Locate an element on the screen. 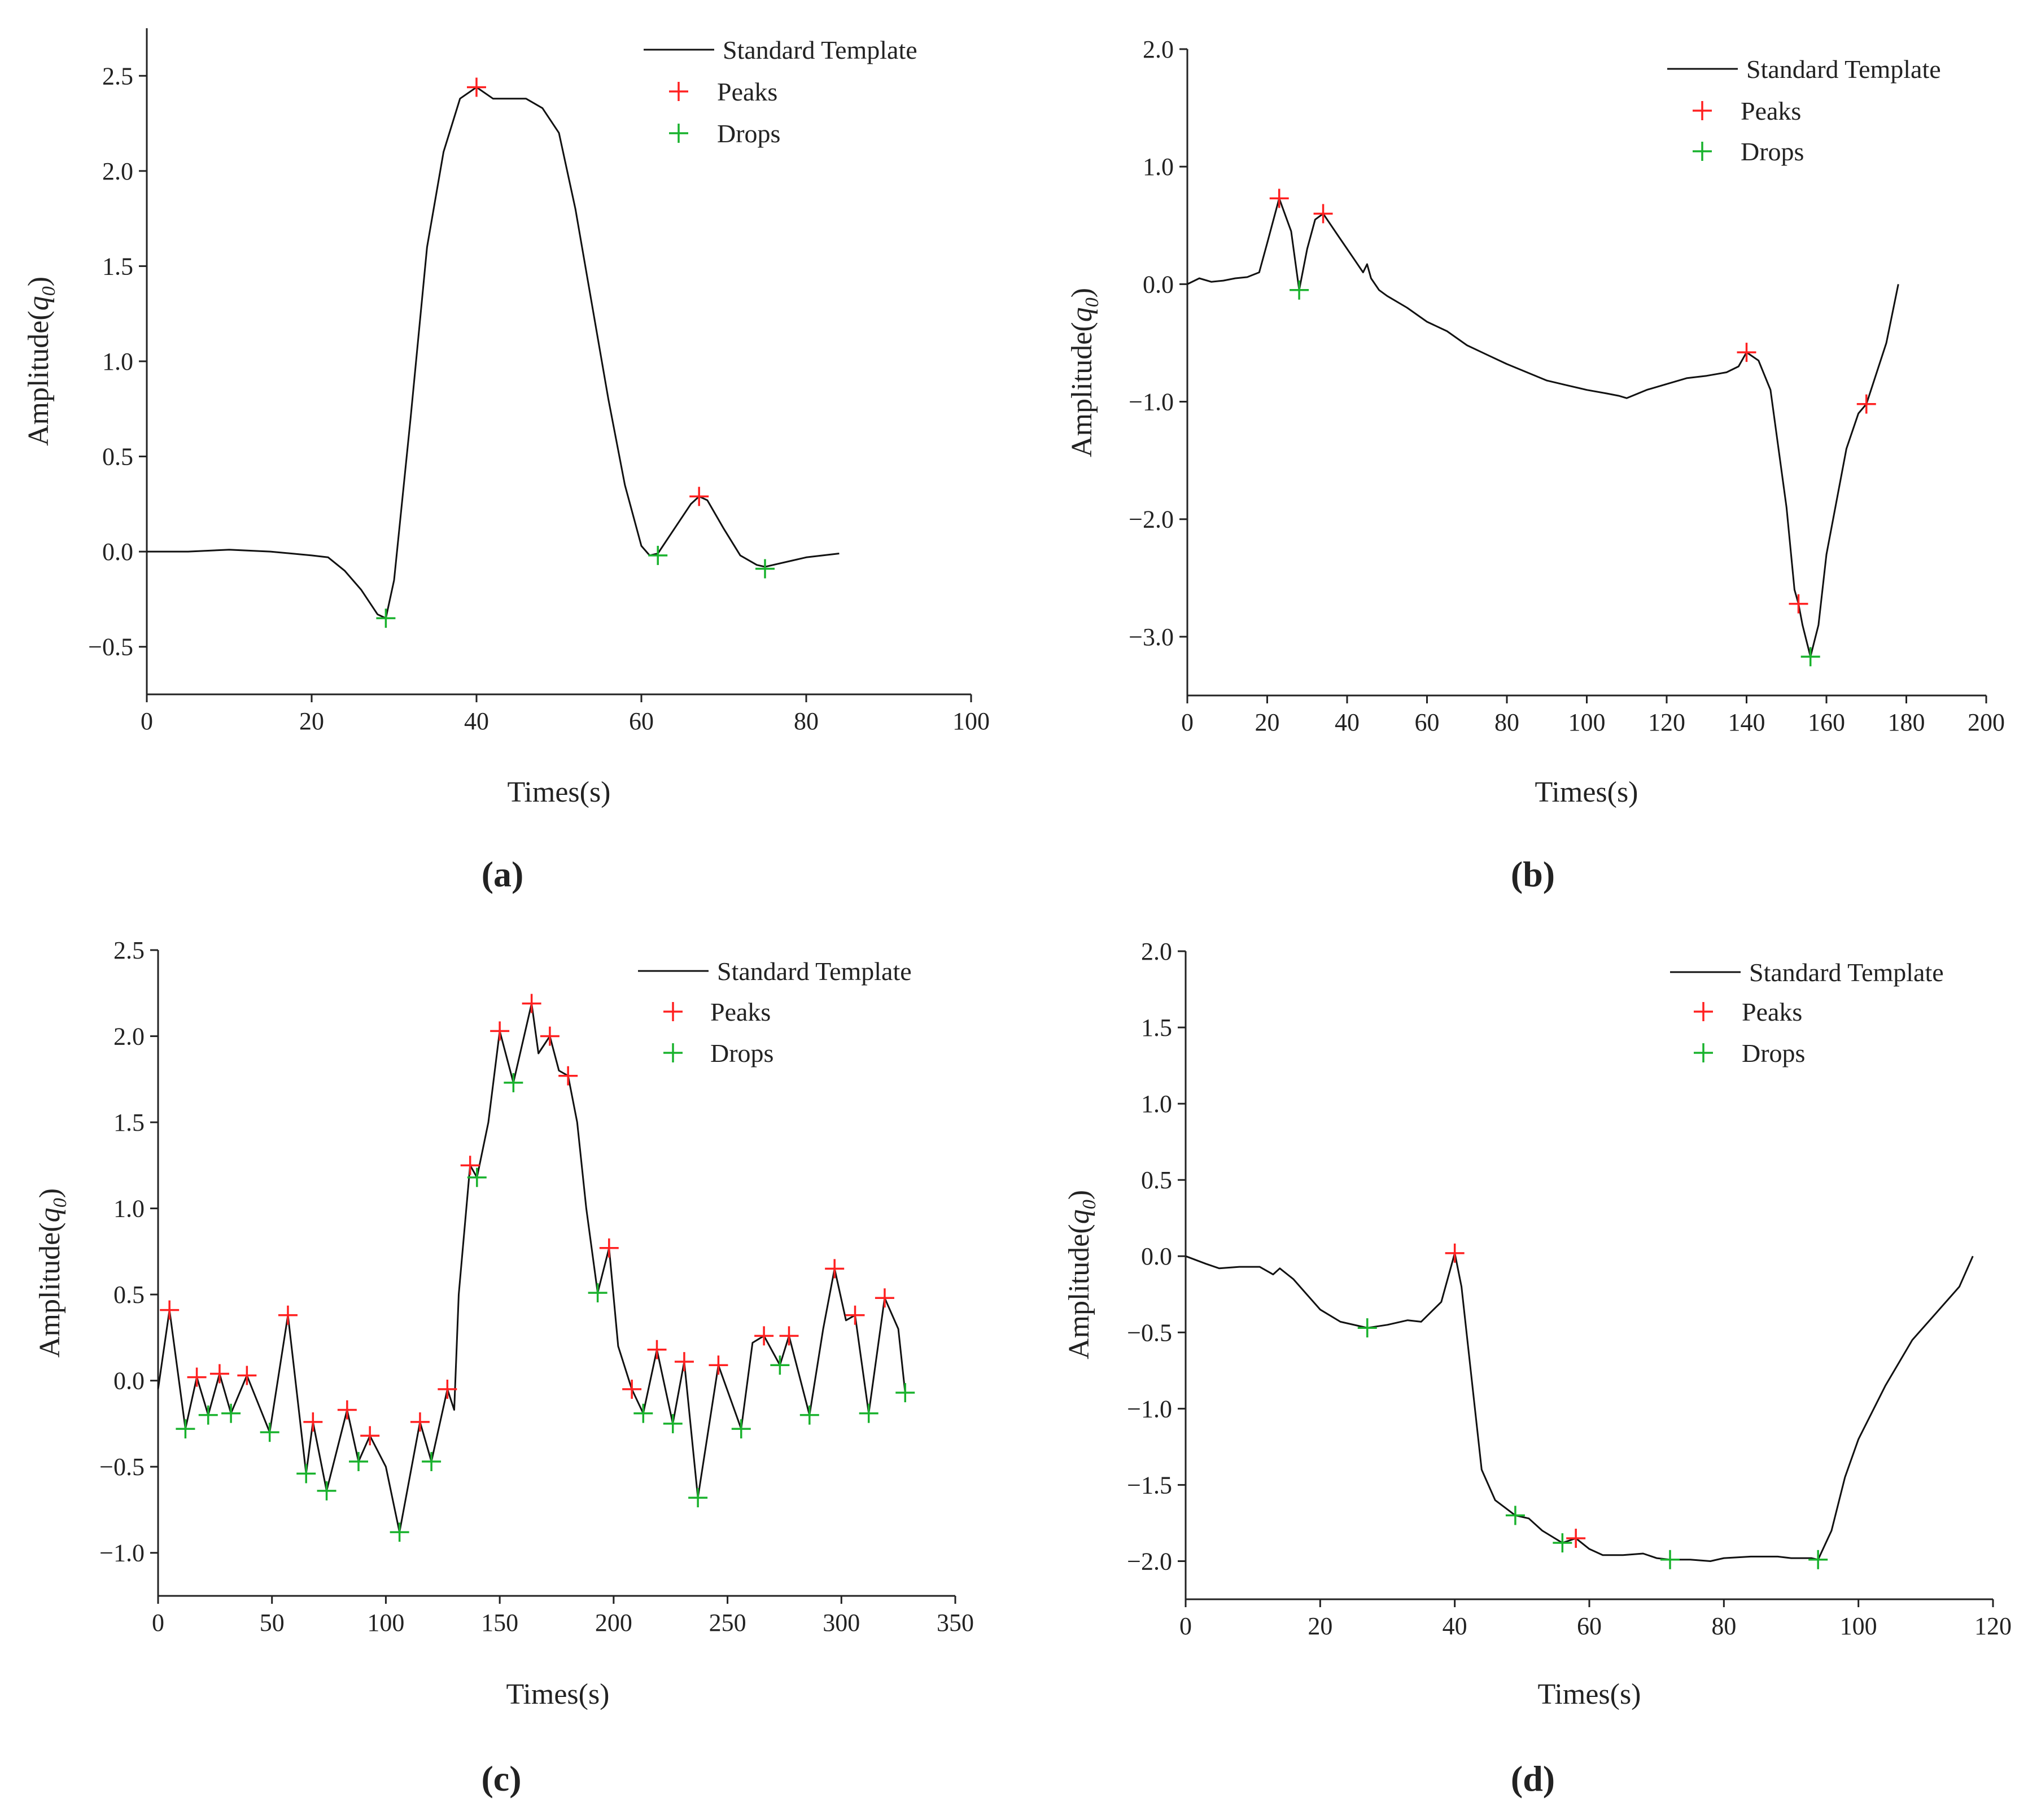 The height and width of the screenshot is (1820, 2028). panel-d-y-tick-label: −0.5 is located at coordinates (1149, 1332).